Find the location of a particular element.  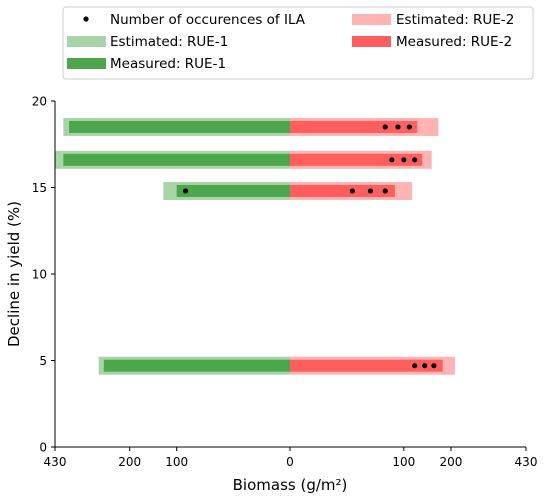

x-ticks: 430 200 100 0 100 200 430 is located at coordinates (291, 458).